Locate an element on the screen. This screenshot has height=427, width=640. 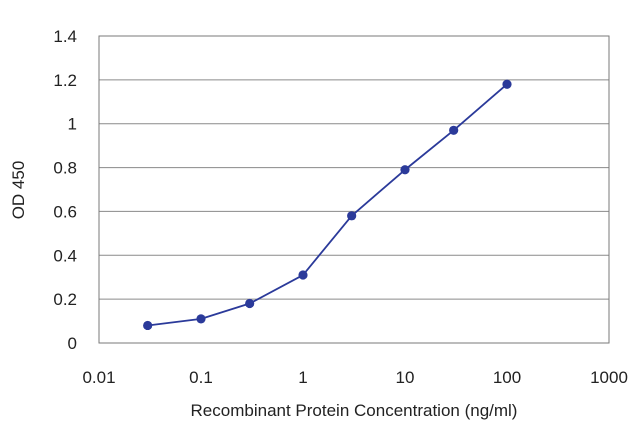
y-axis-title: OD 450 is located at coordinates (18, 190).